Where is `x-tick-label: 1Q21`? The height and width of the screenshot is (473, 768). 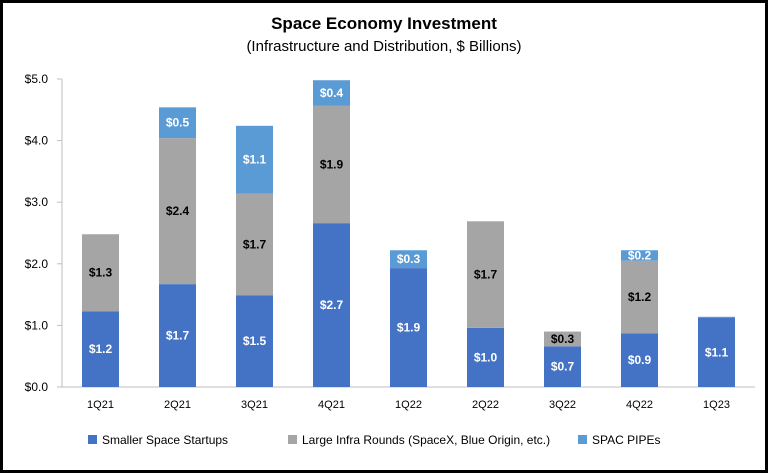
x-tick-label: 1Q21 is located at coordinates (100, 405).